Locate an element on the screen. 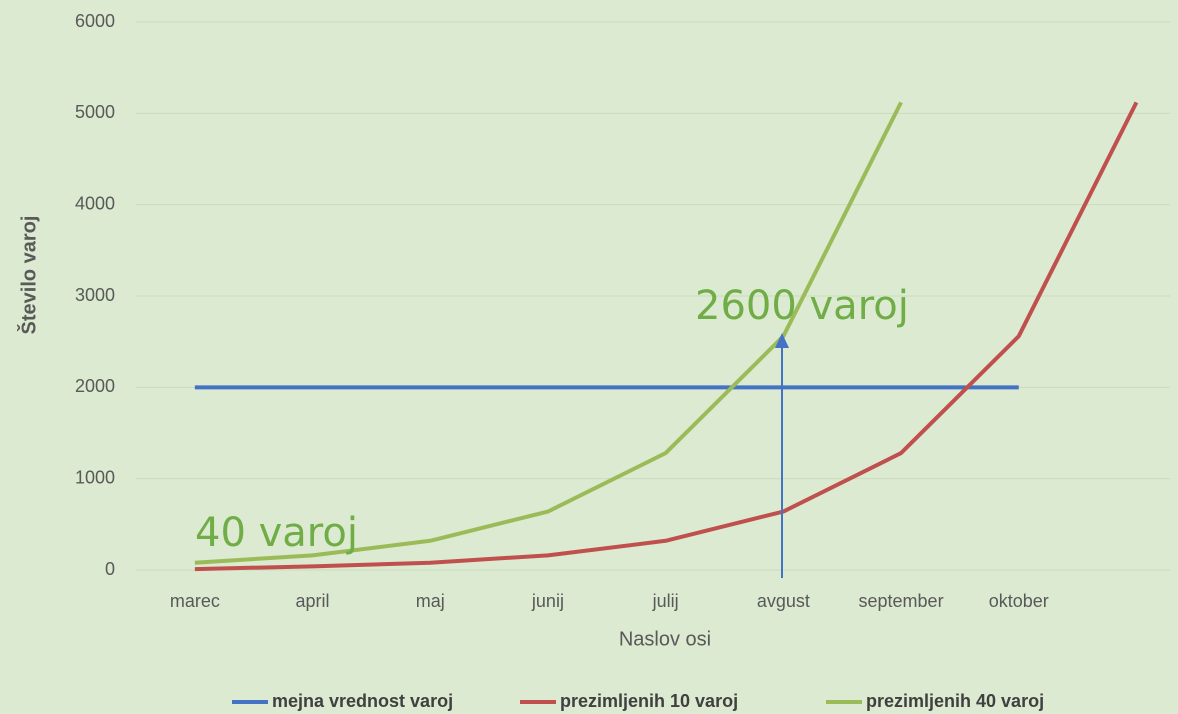  legend-label: prezimljenih 40 varoj is located at coordinates (955, 701).